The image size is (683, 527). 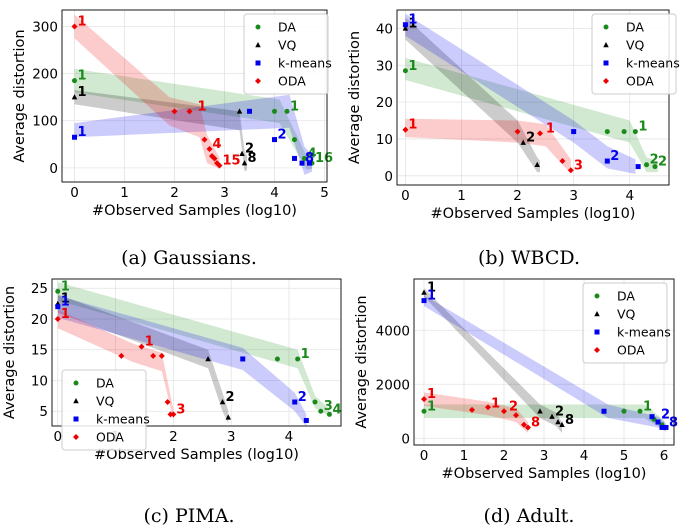 I want to click on legend-box, so click(x=634, y=54).